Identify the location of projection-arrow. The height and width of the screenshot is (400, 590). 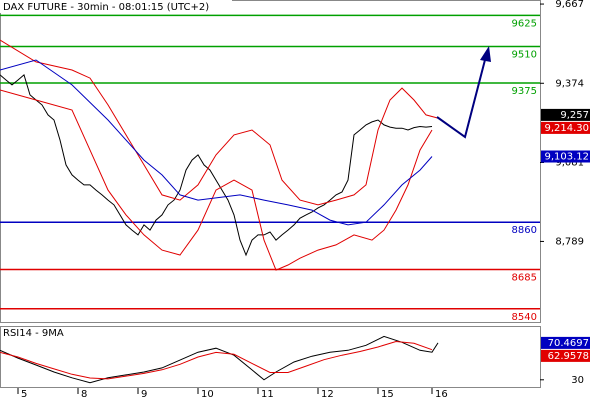
(461, 97).